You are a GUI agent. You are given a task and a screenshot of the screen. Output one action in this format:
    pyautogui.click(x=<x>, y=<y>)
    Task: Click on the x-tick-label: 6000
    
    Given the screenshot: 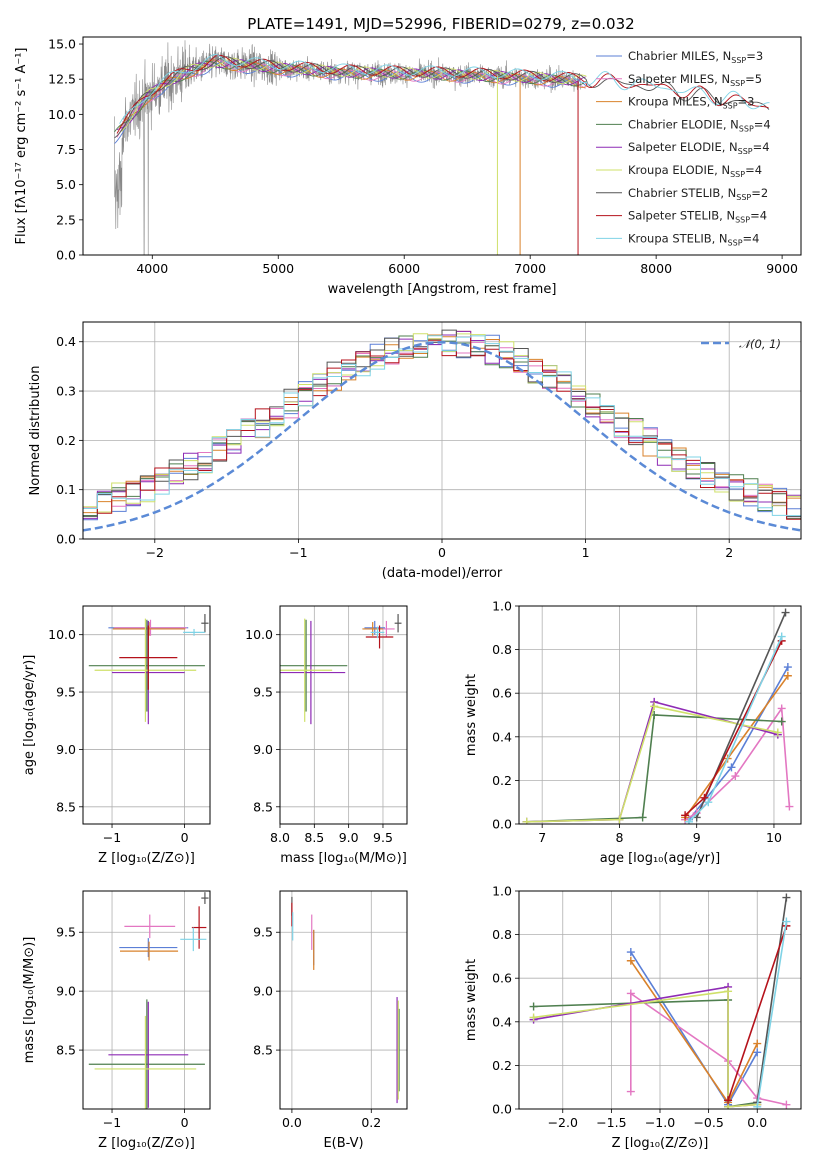 What is the action you would take?
    pyautogui.click(x=404, y=268)
    